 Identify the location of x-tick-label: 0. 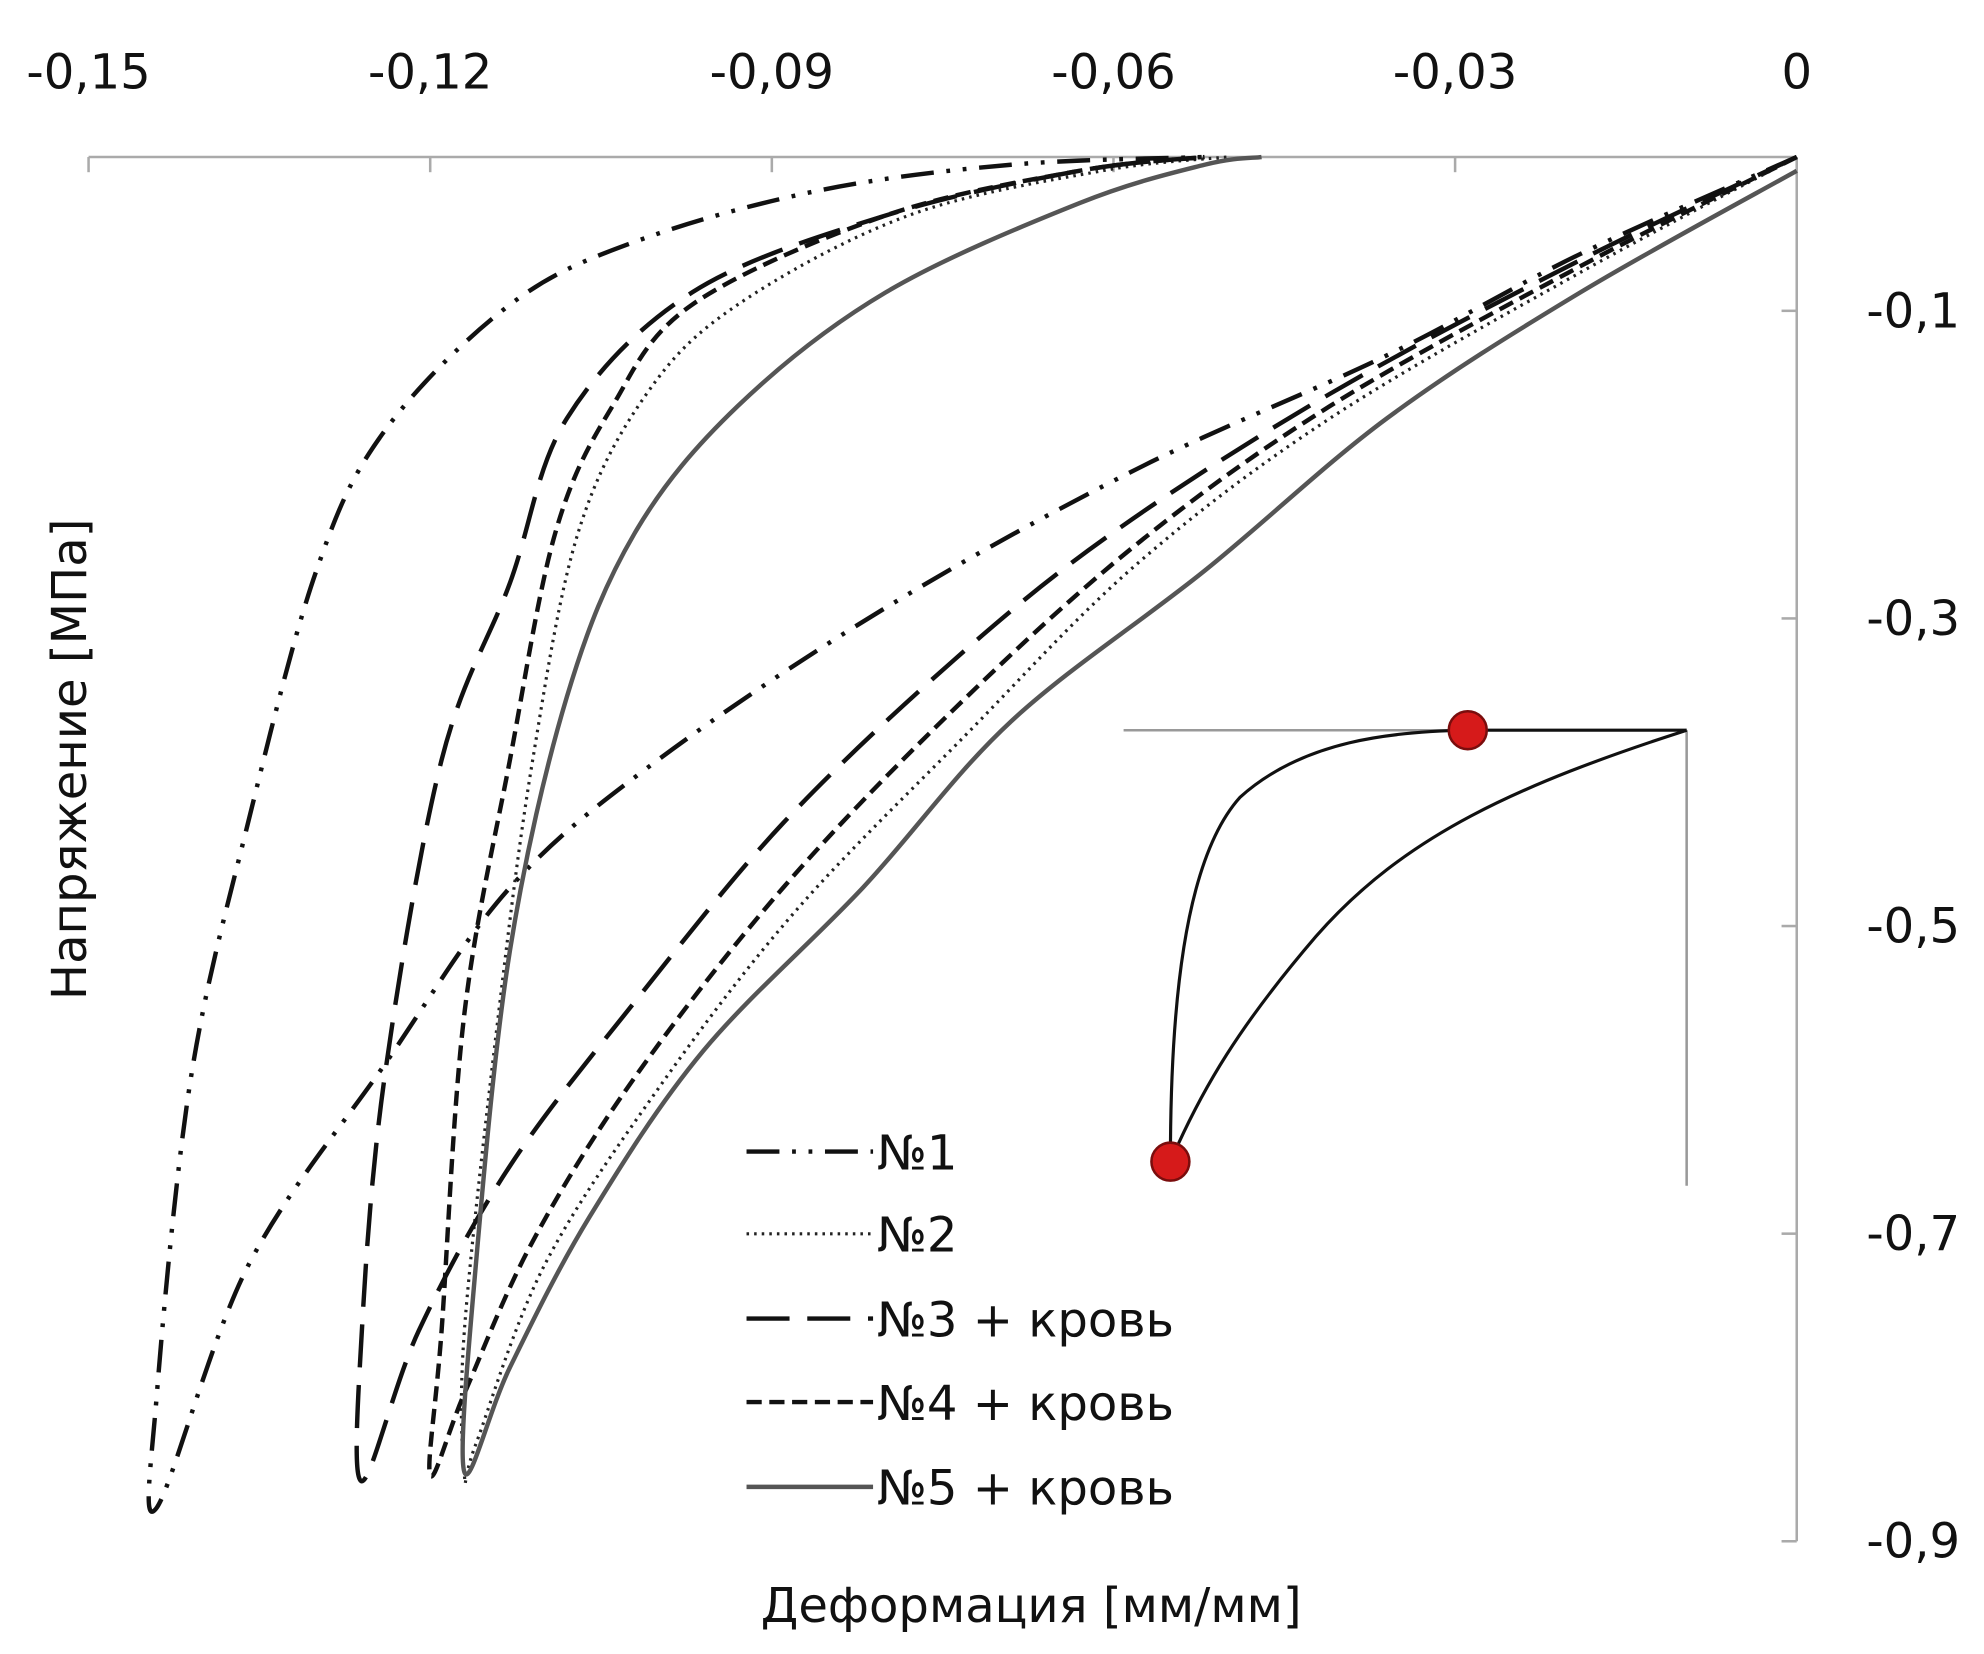
(1796, 73).